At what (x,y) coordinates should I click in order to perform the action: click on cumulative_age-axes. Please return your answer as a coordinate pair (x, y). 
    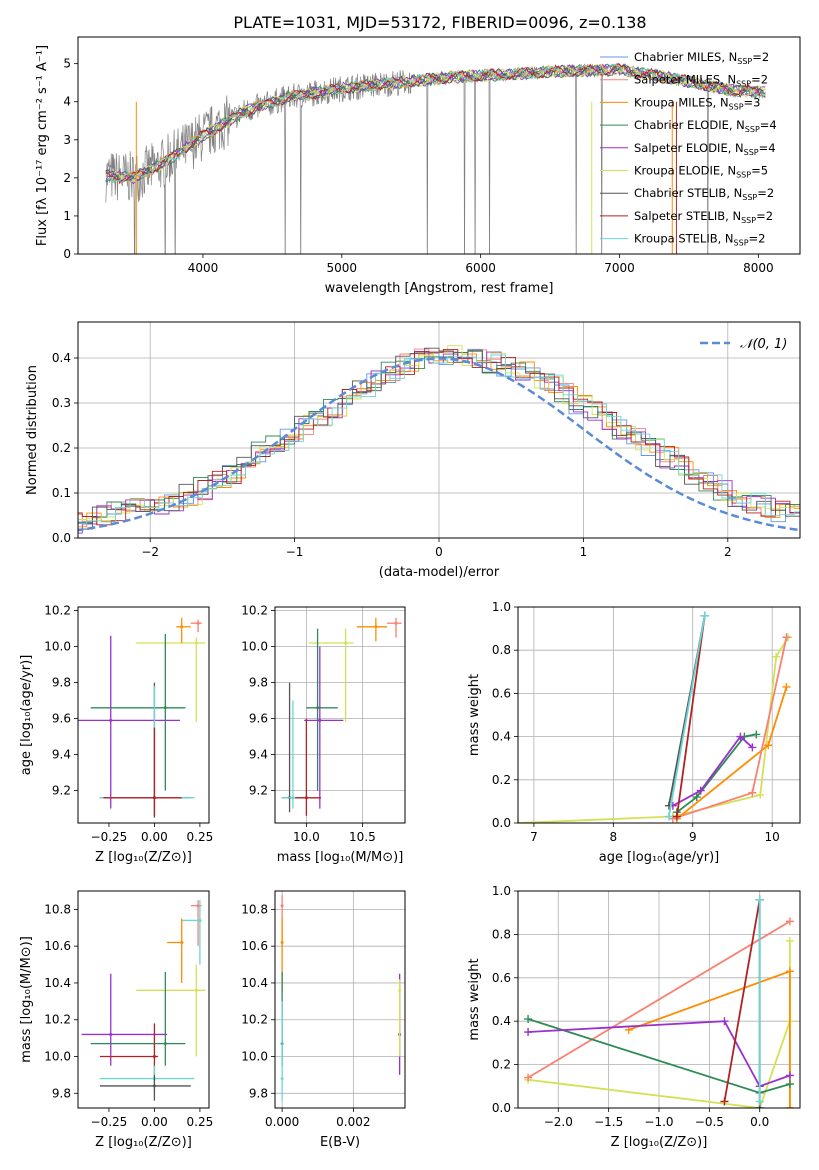
    Looking at the image, I should click on (657, 716).